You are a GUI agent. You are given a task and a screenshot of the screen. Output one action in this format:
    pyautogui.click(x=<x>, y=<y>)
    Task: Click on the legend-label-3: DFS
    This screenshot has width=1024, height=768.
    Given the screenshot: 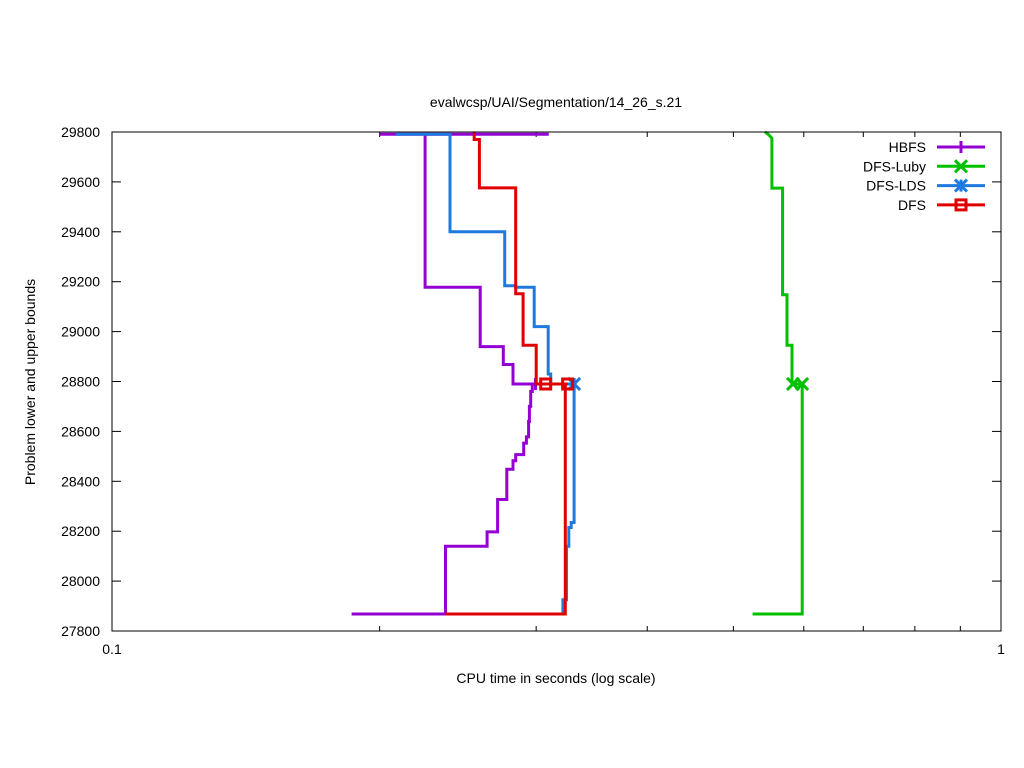 What is the action you would take?
    pyautogui.click(x=912, y=205)
    